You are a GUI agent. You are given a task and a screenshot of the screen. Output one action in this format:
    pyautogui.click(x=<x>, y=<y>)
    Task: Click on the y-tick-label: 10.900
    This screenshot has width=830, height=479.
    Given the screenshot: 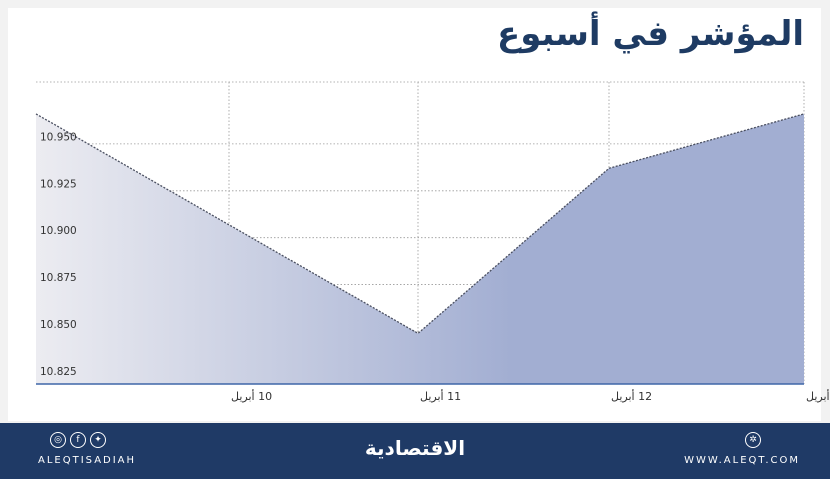 What is the action you would take?
    pyautogui.click(x=58, y=231)
    